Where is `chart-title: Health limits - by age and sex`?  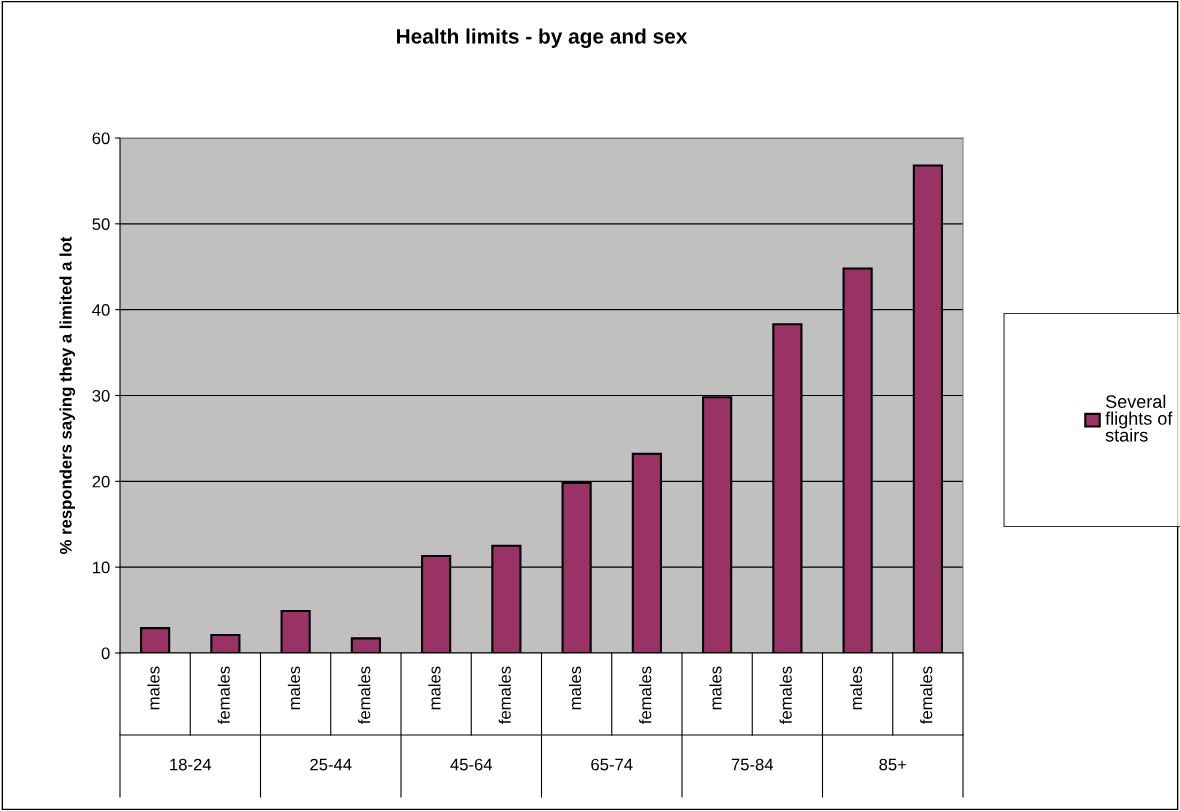 chart-title: Health limits - by age and sex is located at coordinates (542, 38).